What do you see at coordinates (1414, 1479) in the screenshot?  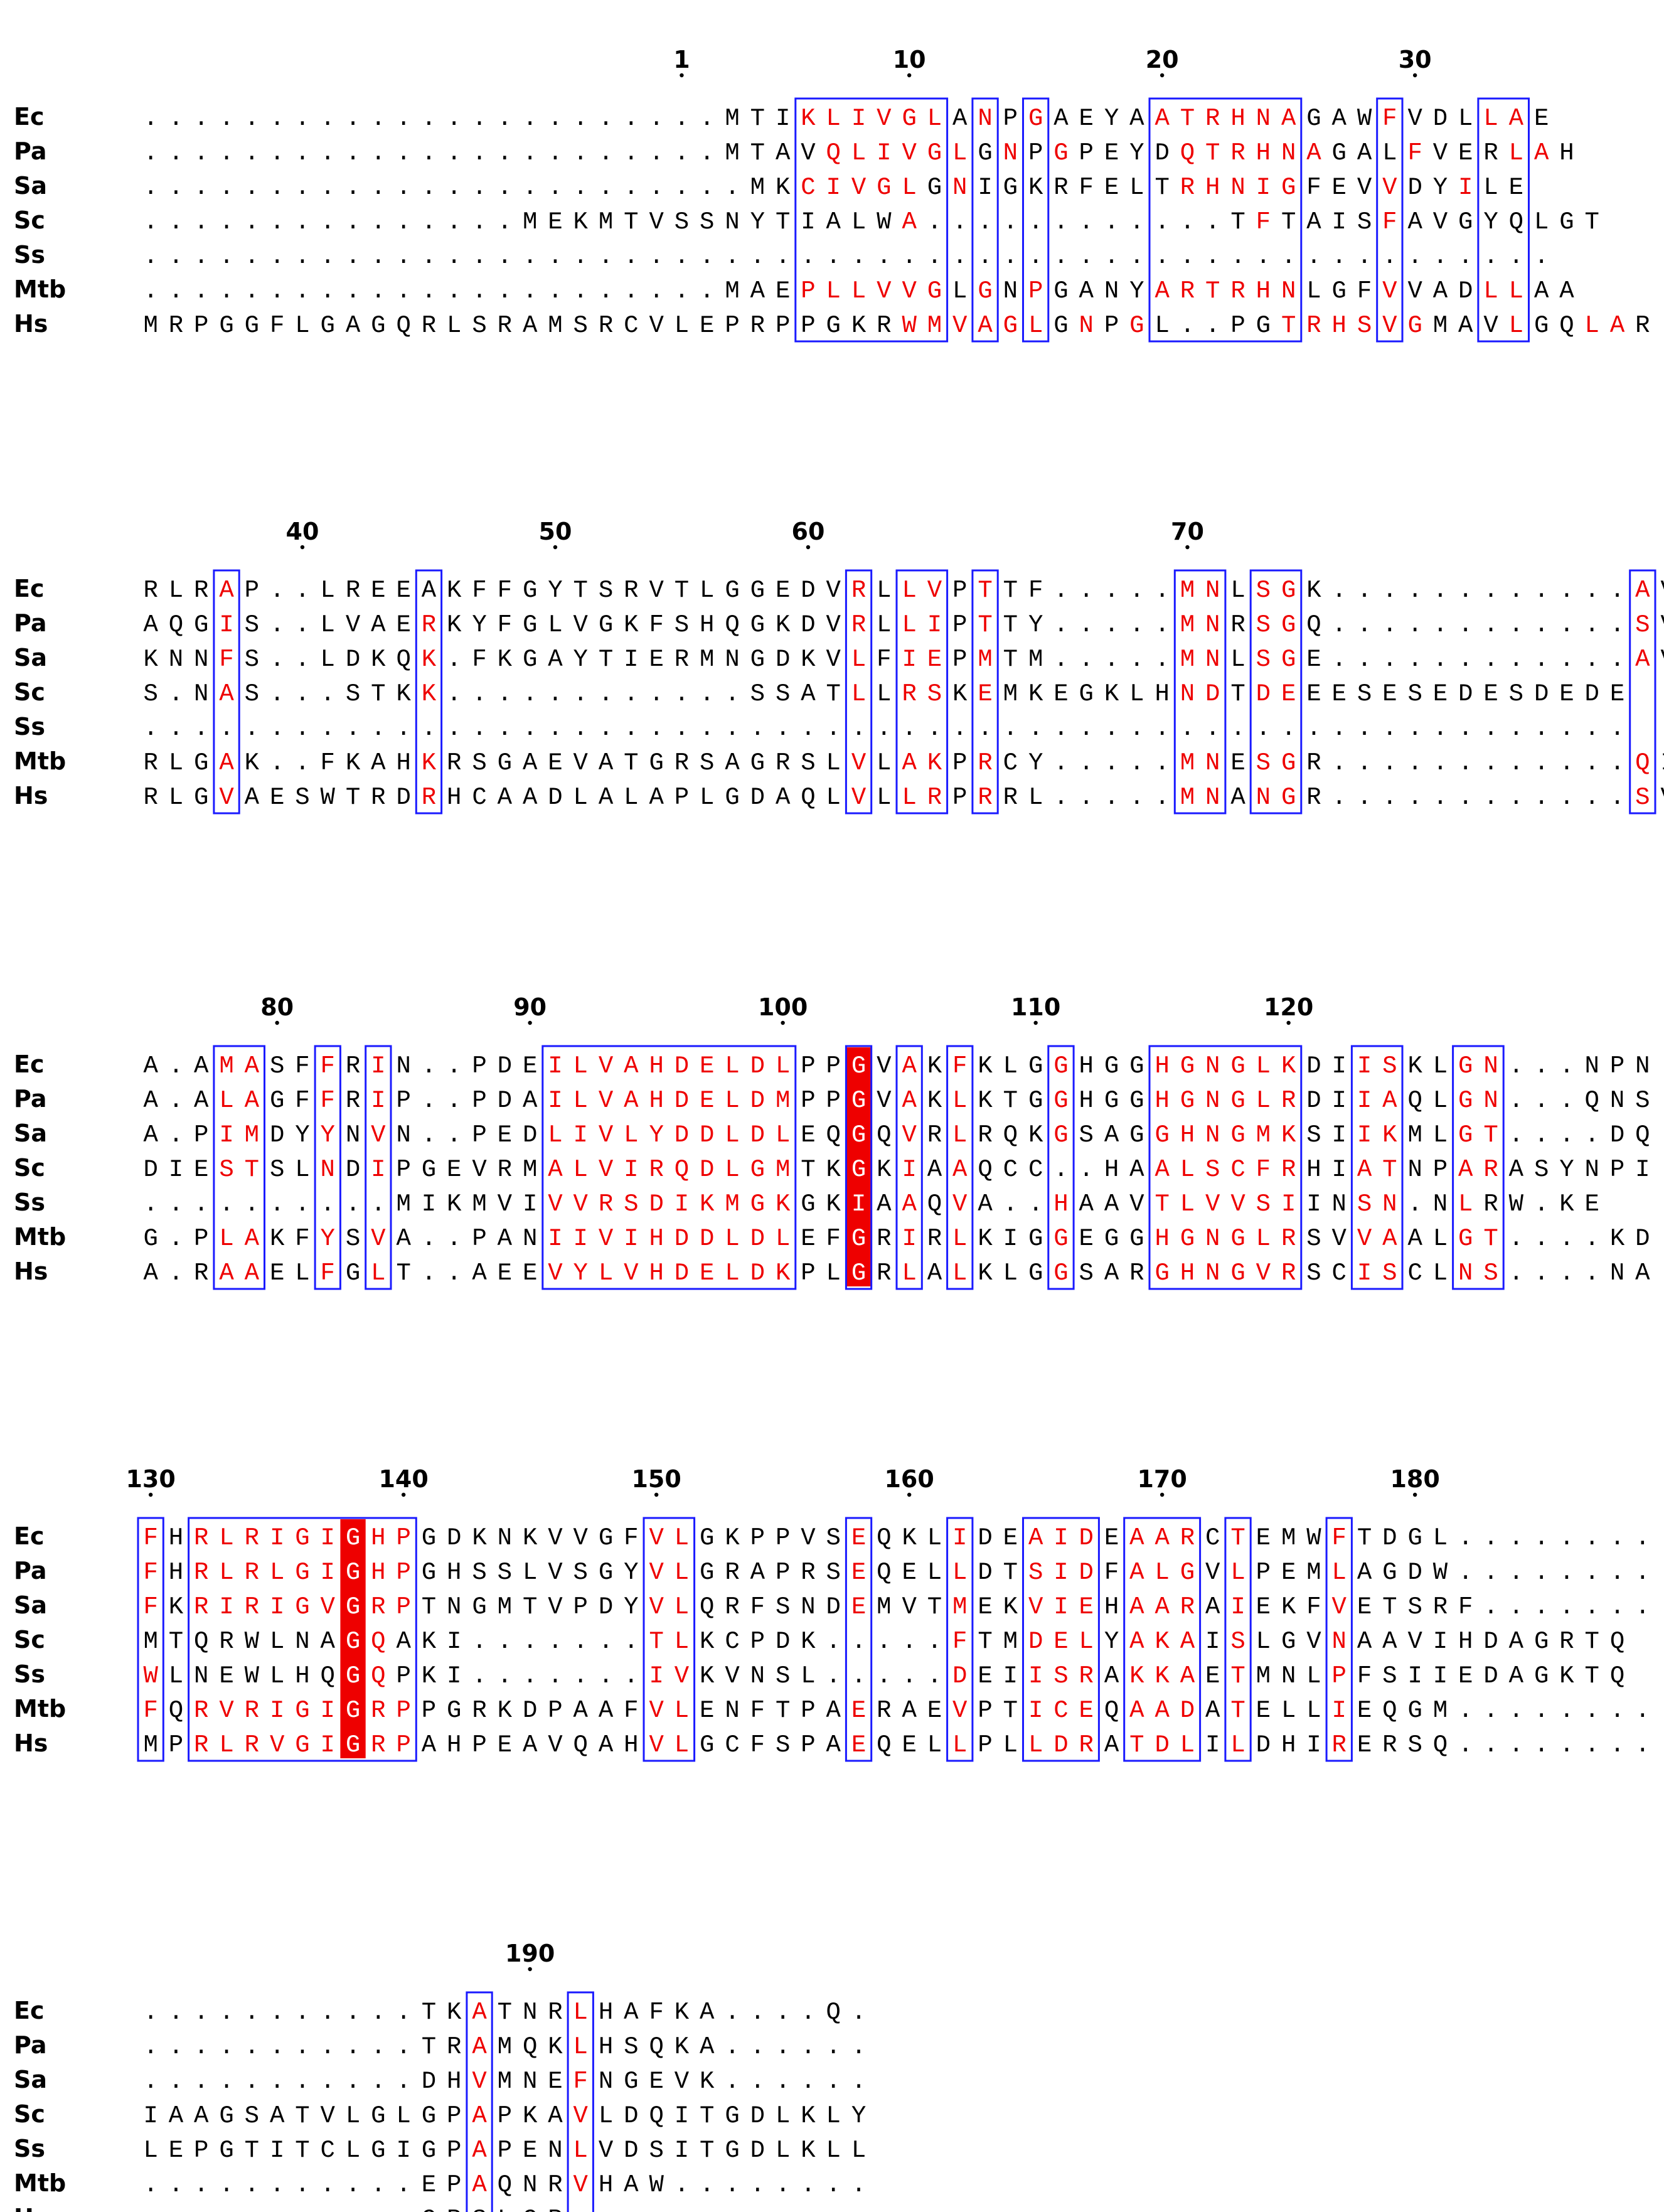 I see `position-number: 180` at bounding box center [1414, 1479].